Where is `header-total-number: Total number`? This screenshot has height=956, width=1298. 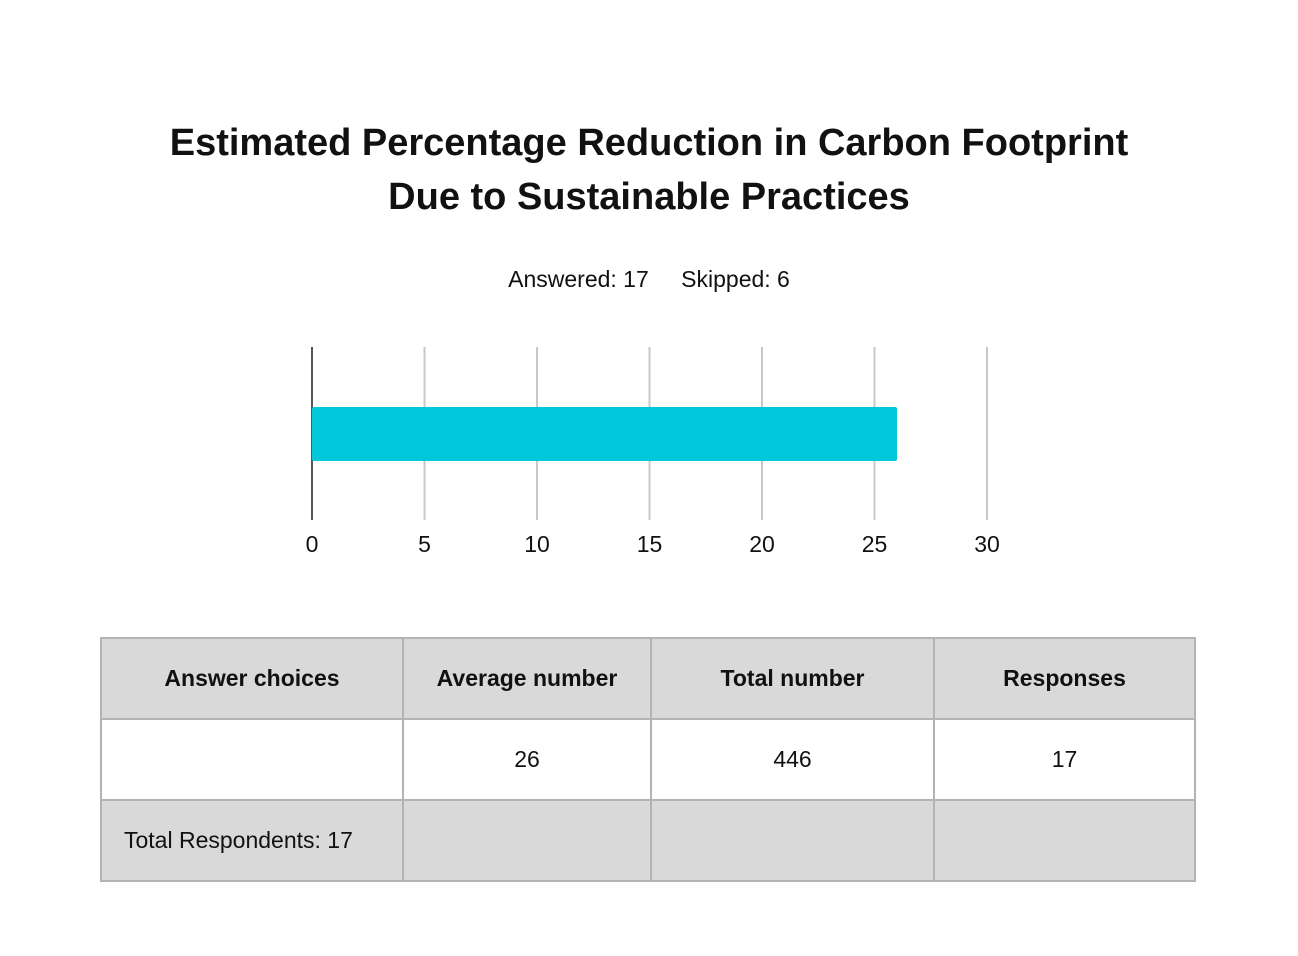 header-total-number: Total number is located at coordinates (792, 678).